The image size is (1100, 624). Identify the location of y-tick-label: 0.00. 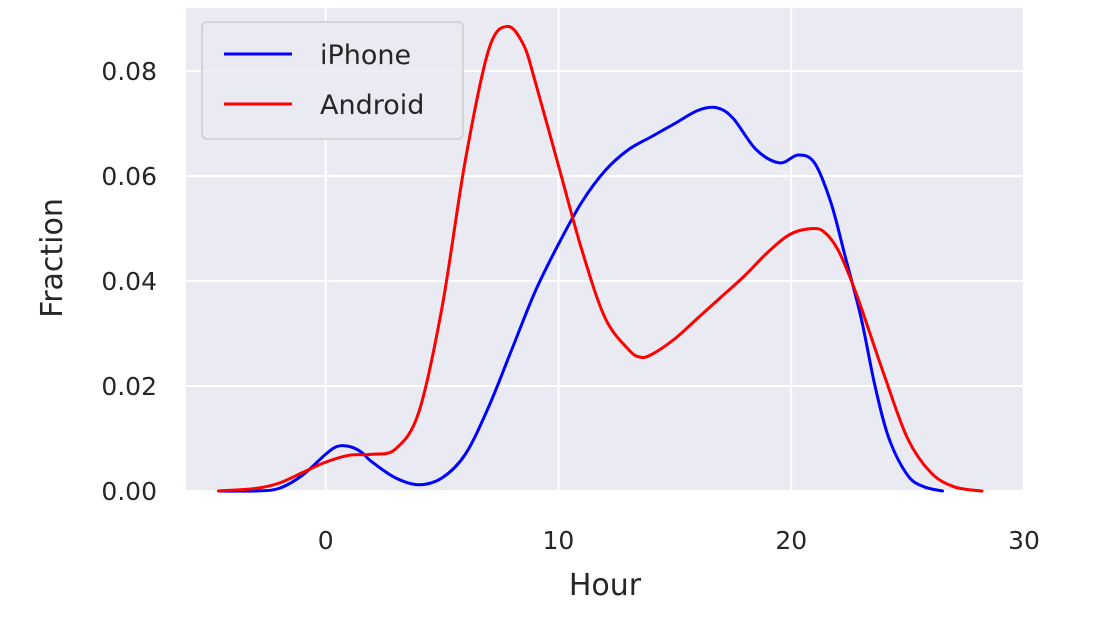
(129, 491).